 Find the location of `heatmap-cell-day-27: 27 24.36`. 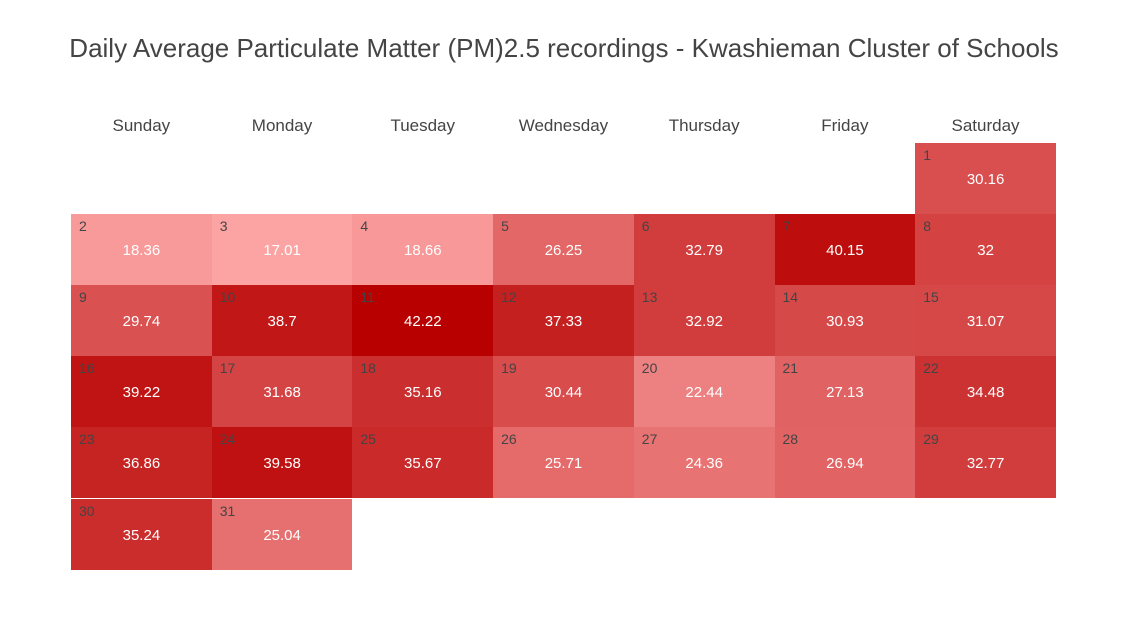

heatmap-cell-day-27: 27 24.36 is located at coordinates (704, 463).